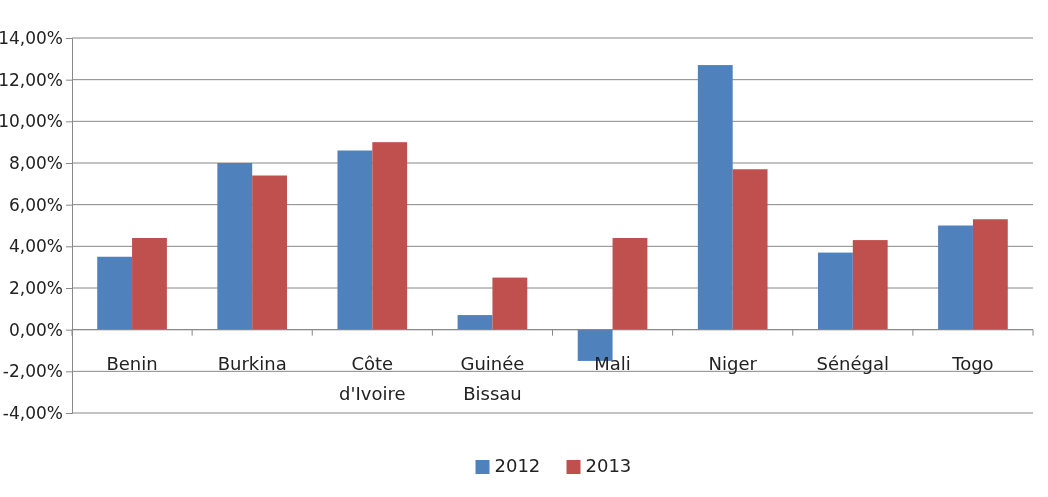 The width and height of the screenshot is (1048, 497). I want to click on x-tick-label: Togo, so click(972, 363).